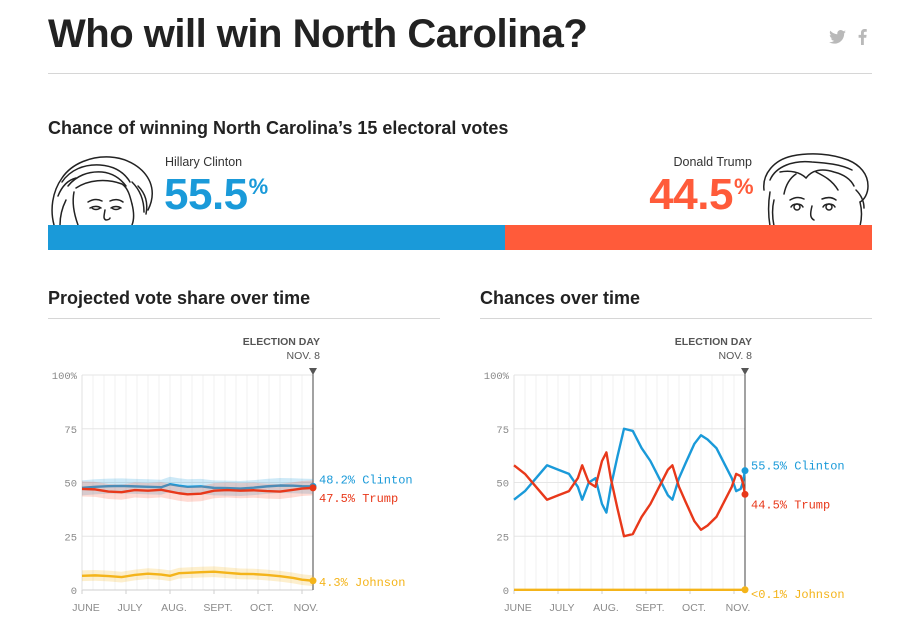 Image resolution: width=907 pixels, height=637 pixels. What do you see at coordinates (366, 480) in the screenshot?
I see `clinton-end-label: 48.2% Clinton` at bounding box center [366, 480].